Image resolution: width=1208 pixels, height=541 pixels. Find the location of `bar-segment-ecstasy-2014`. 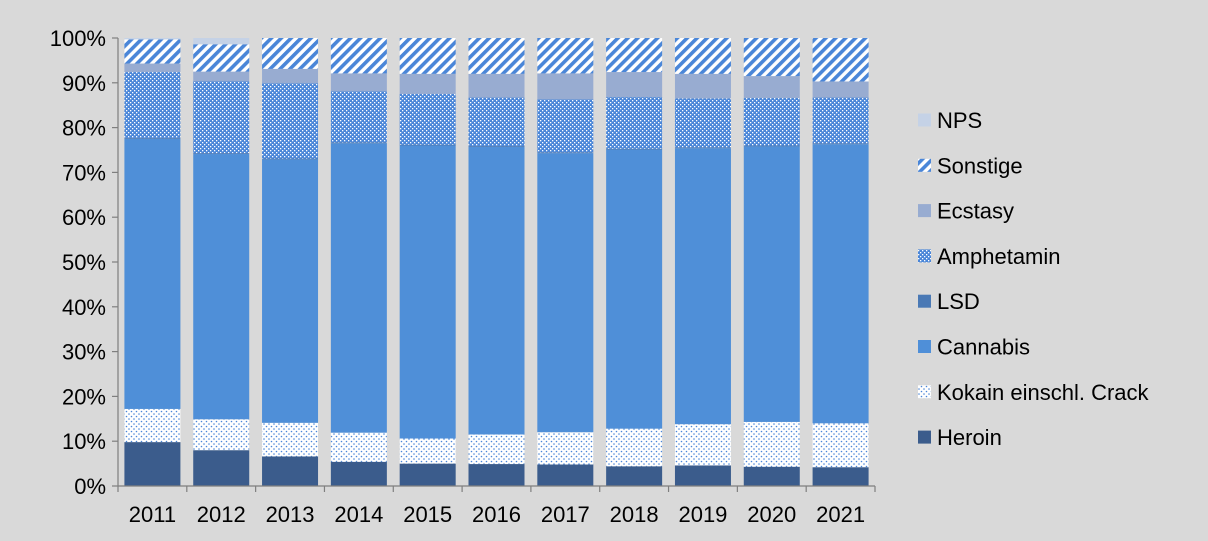

bar-segment-ecstasy-2014 is located at coordinates (358, 82).